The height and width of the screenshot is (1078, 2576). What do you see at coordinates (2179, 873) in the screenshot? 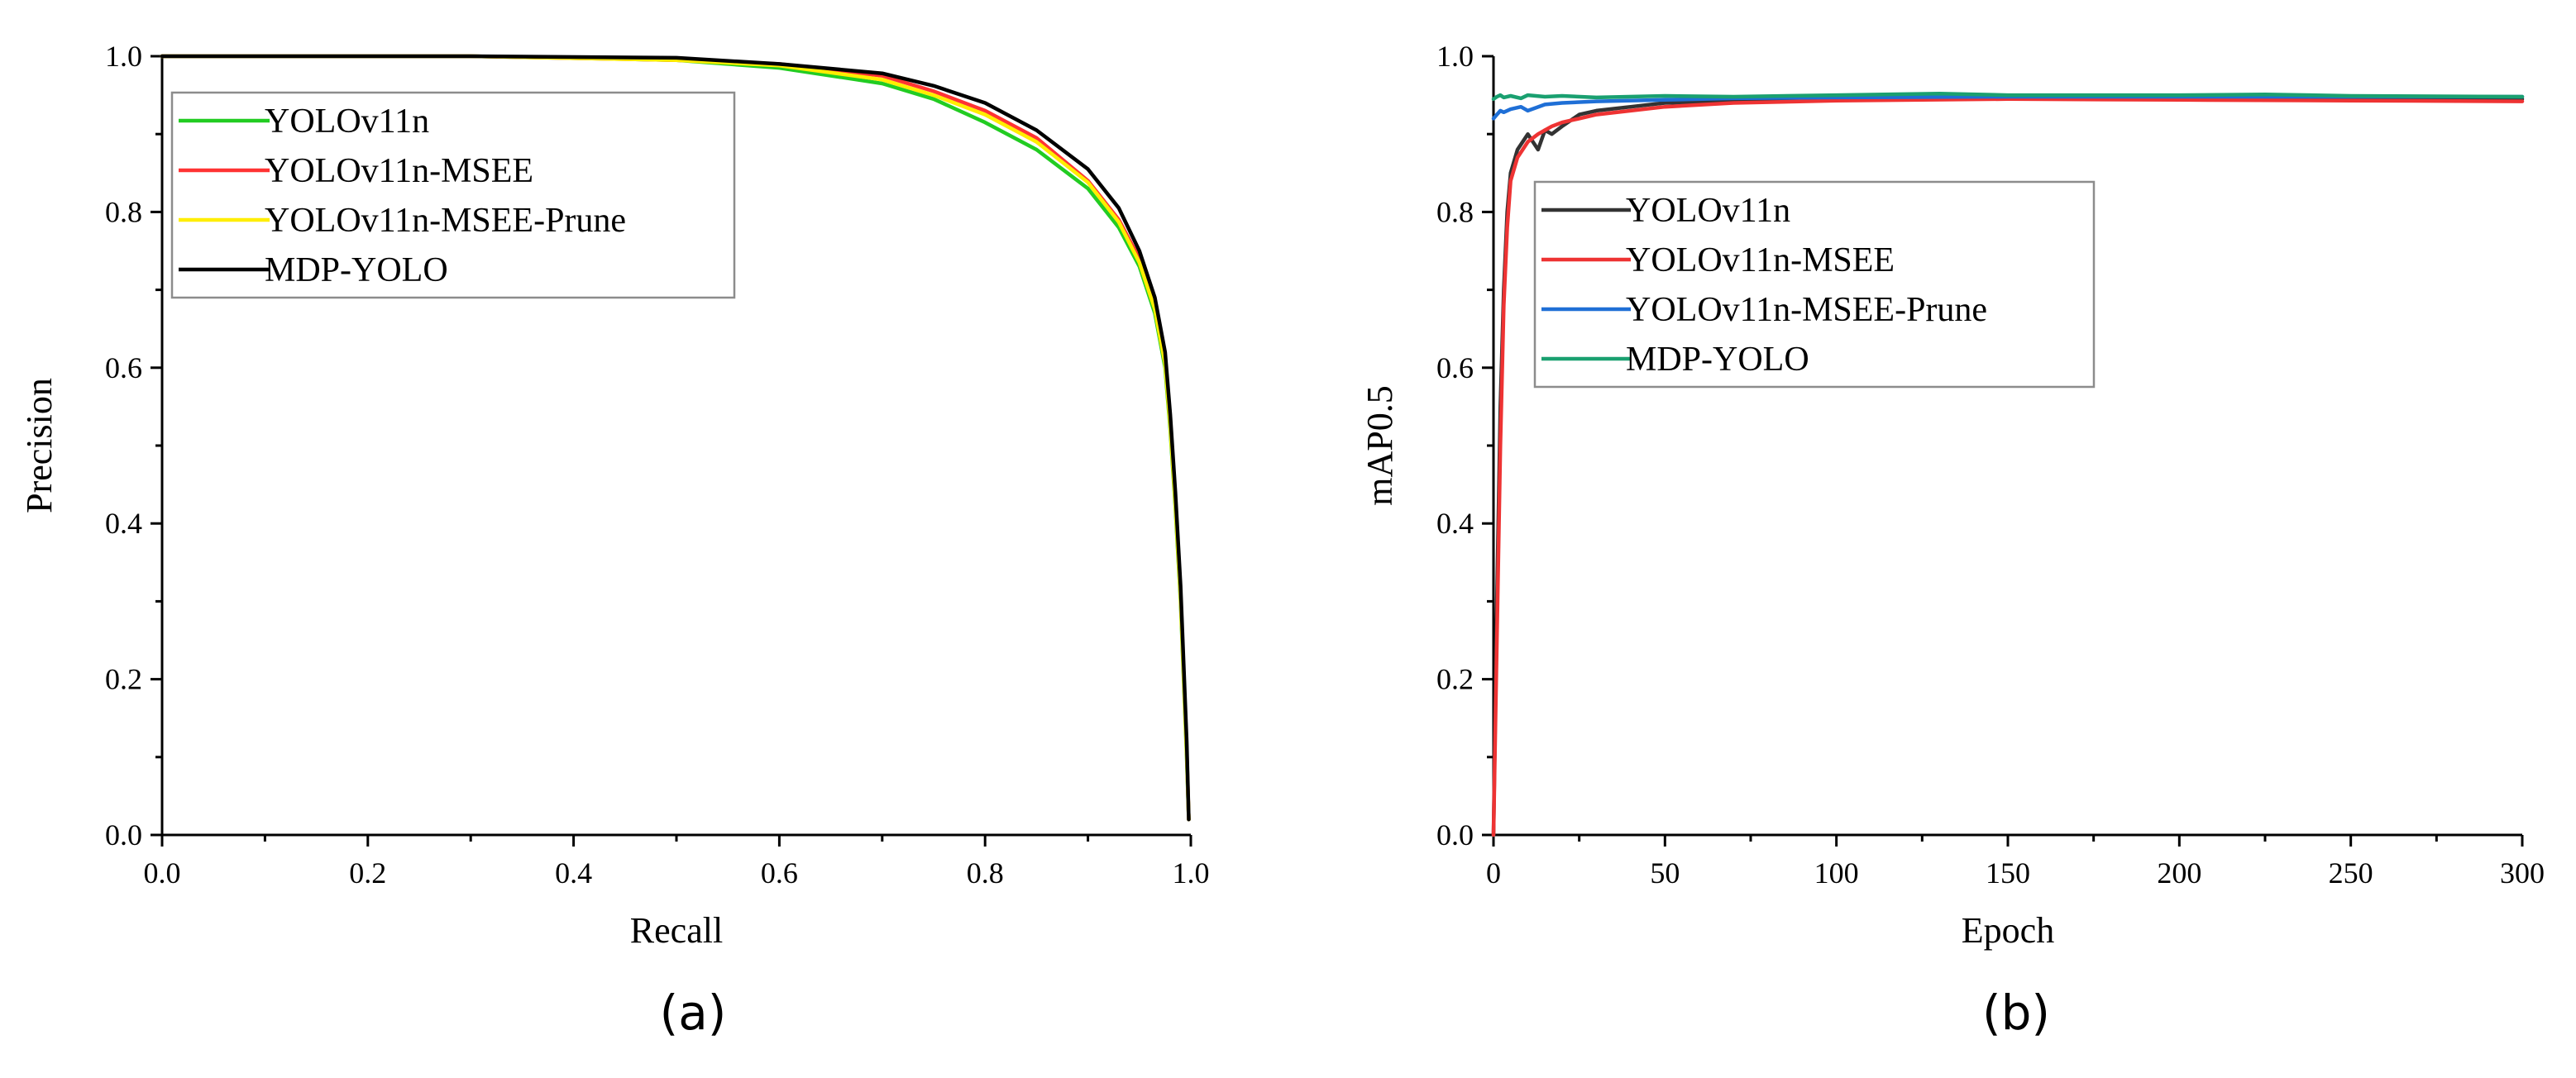
I see `x-tick-label: 200` at bounding box center [2179, 873].